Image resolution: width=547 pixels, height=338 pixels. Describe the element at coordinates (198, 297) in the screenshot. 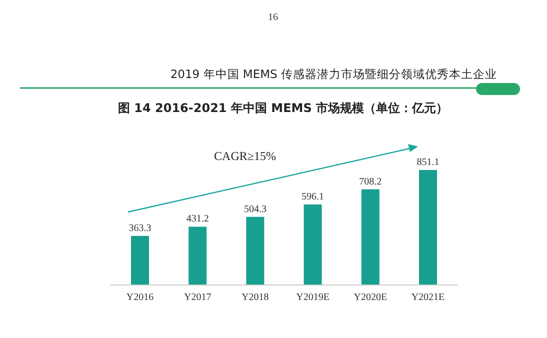

I see `x-tick-label: Y2017` at that location.